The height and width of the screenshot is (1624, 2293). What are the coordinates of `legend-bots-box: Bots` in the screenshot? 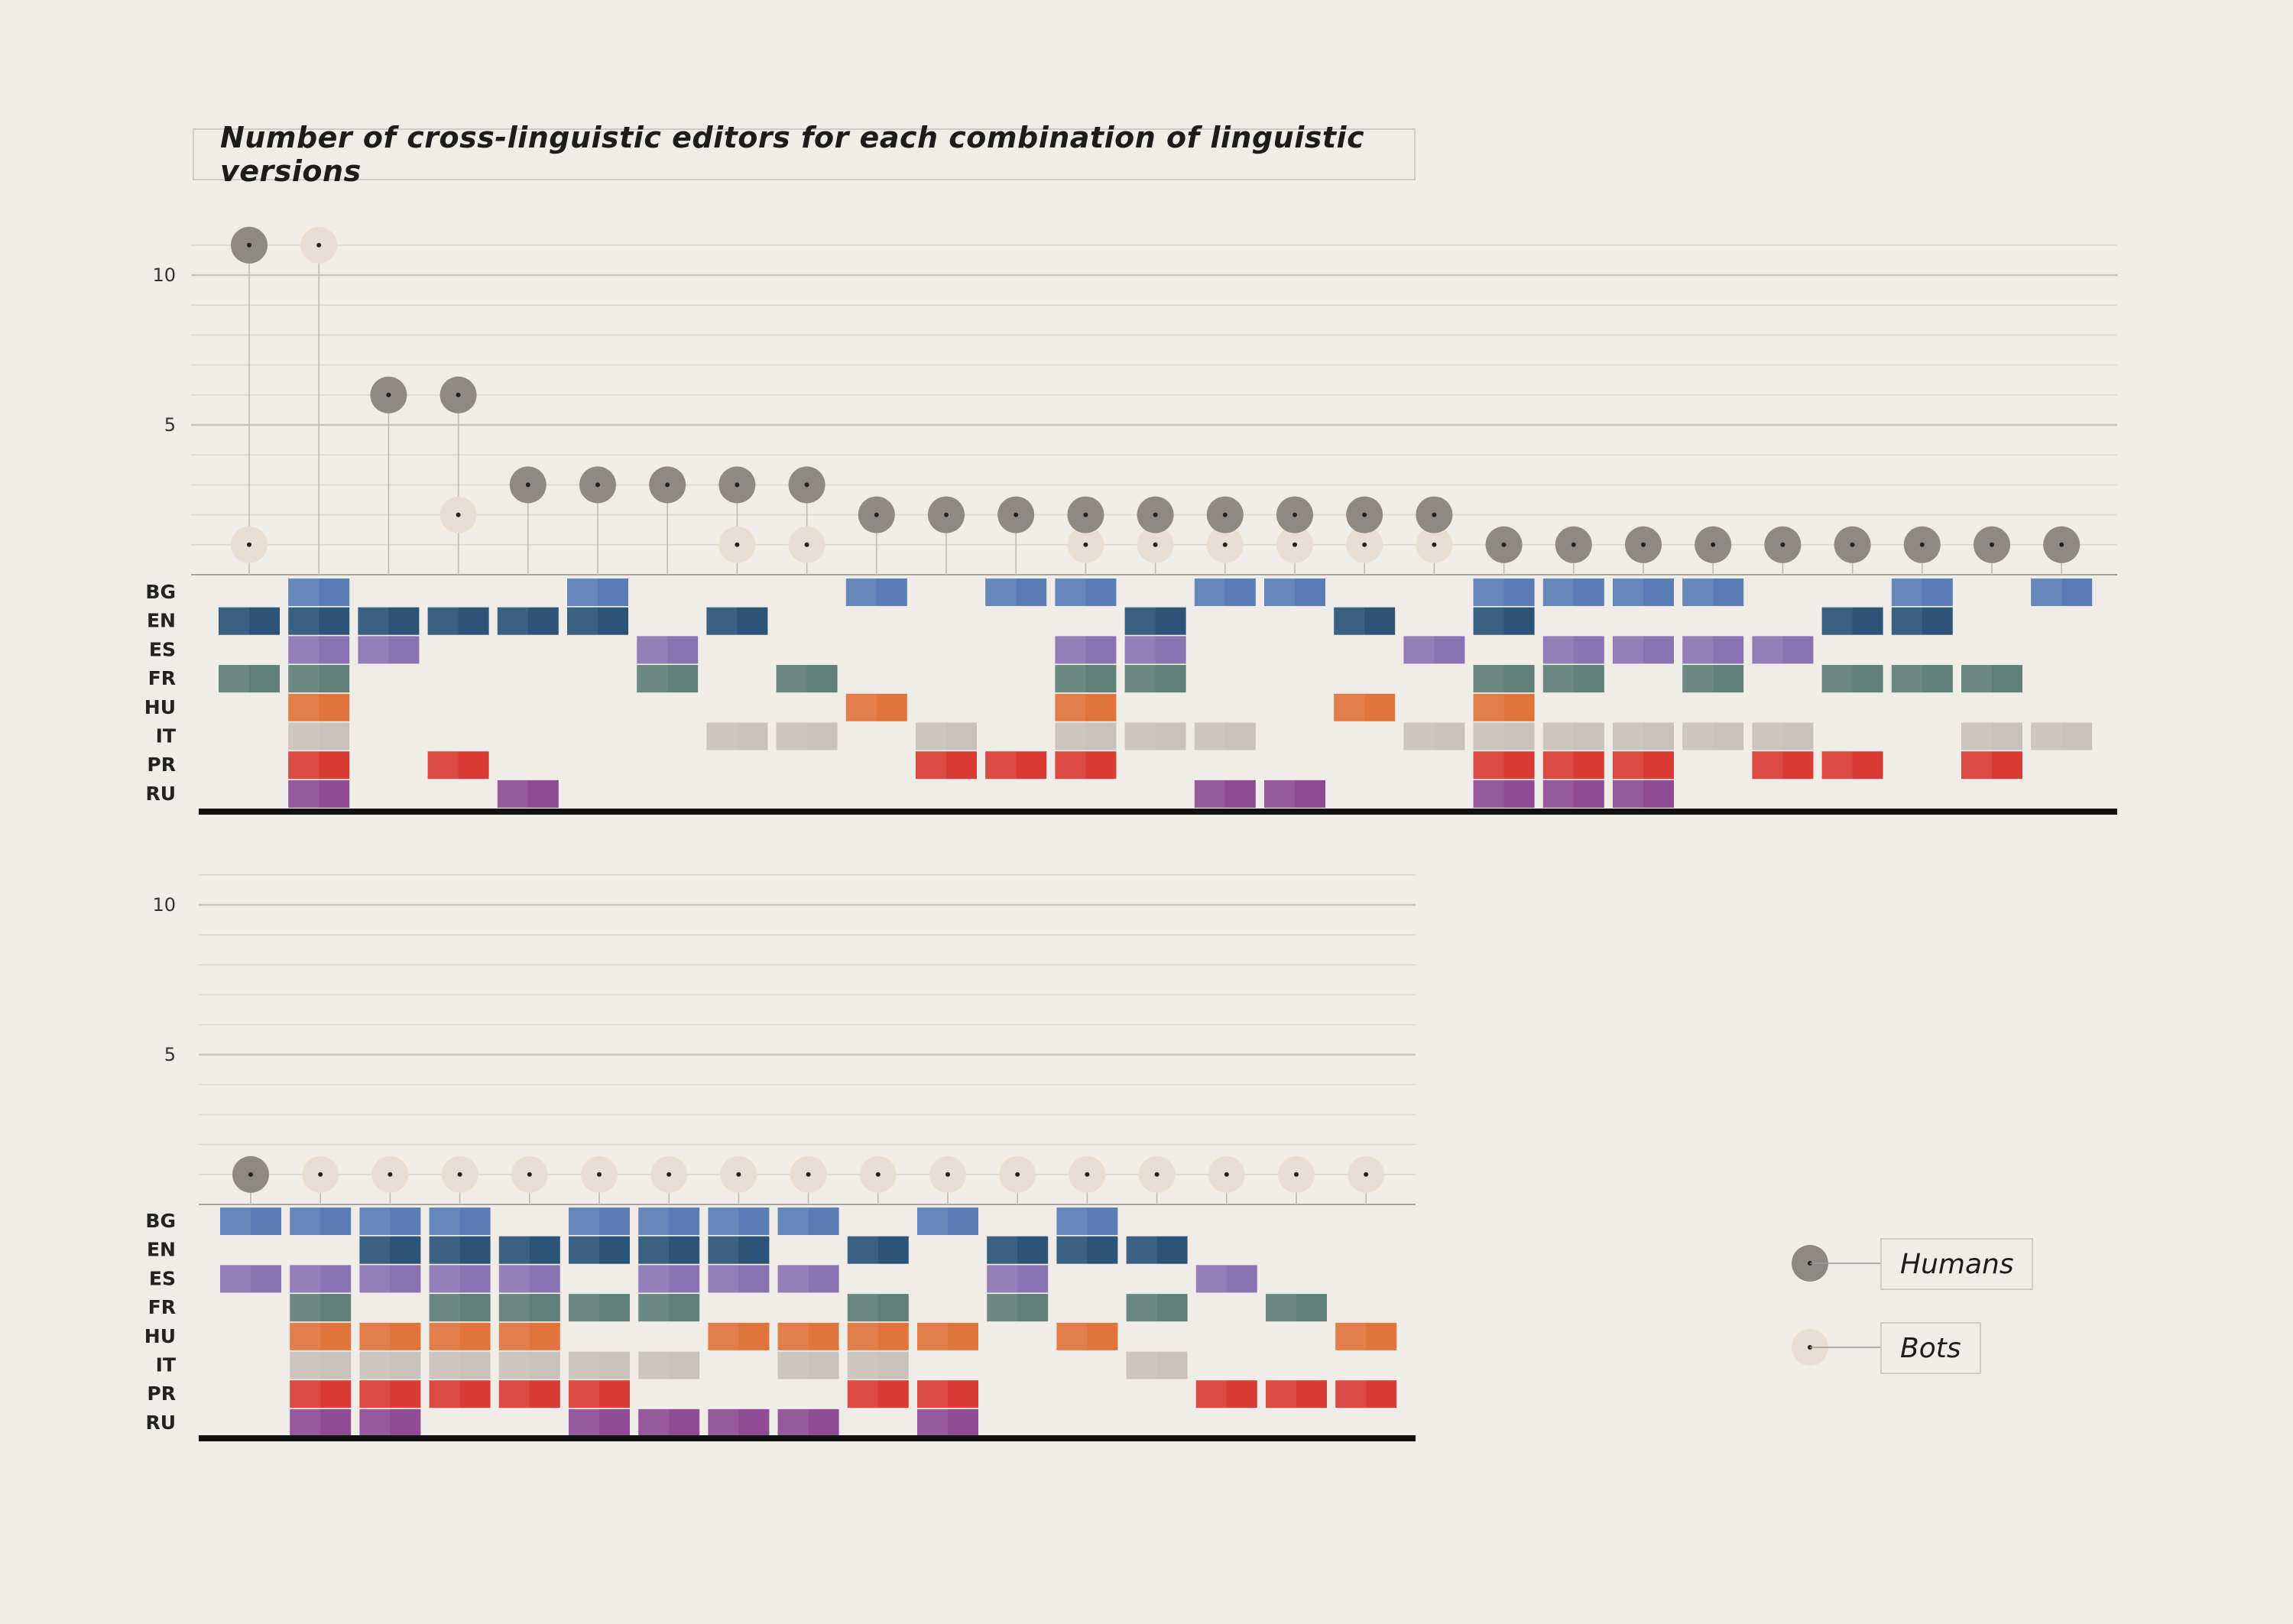 It's located at (1930, 1348).